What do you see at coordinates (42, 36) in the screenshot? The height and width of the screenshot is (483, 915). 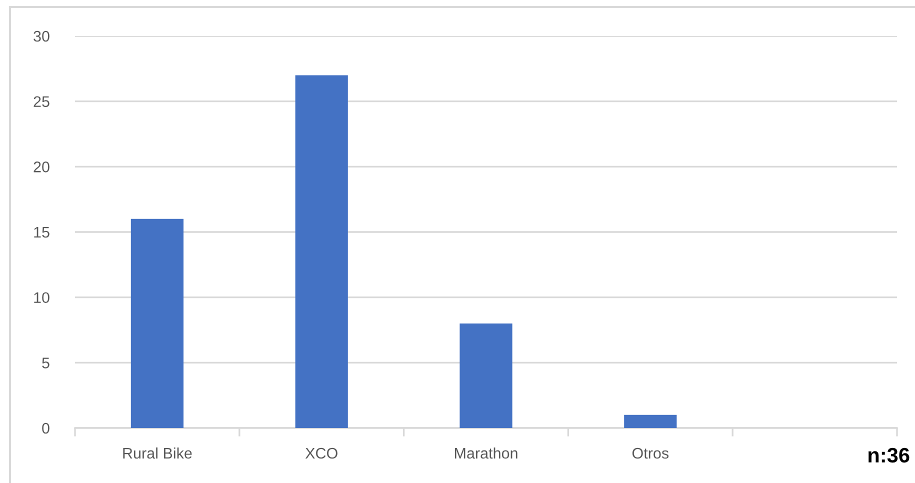 I see `y-tick-label: 30` at bounding box center [42, 36].